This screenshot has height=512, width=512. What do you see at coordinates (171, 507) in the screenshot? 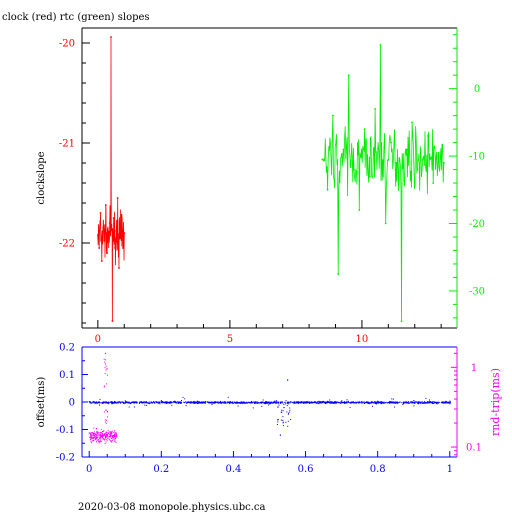
I see `footer-caption: 2020-03-08 monopole.physics.ubc.ca` at bounding box center [171, 507].